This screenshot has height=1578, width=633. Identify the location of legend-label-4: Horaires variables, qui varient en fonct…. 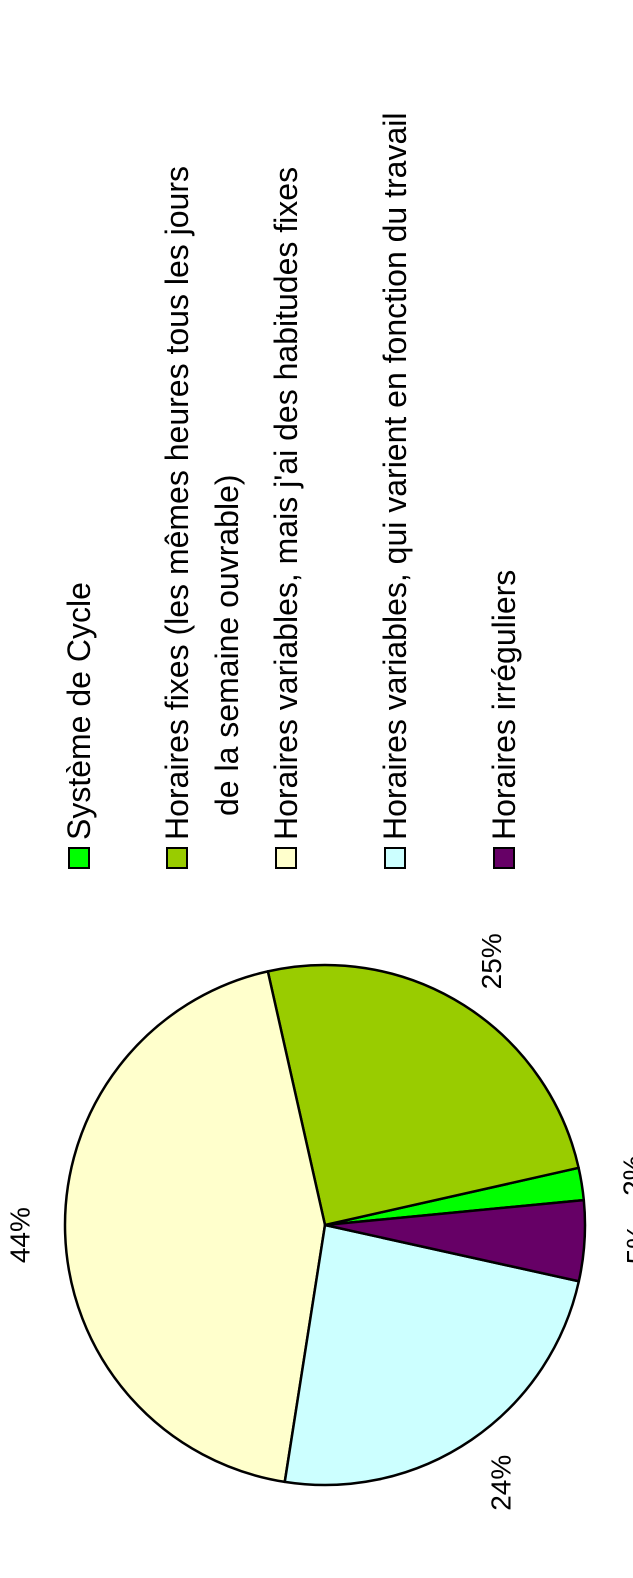
(395, 476).